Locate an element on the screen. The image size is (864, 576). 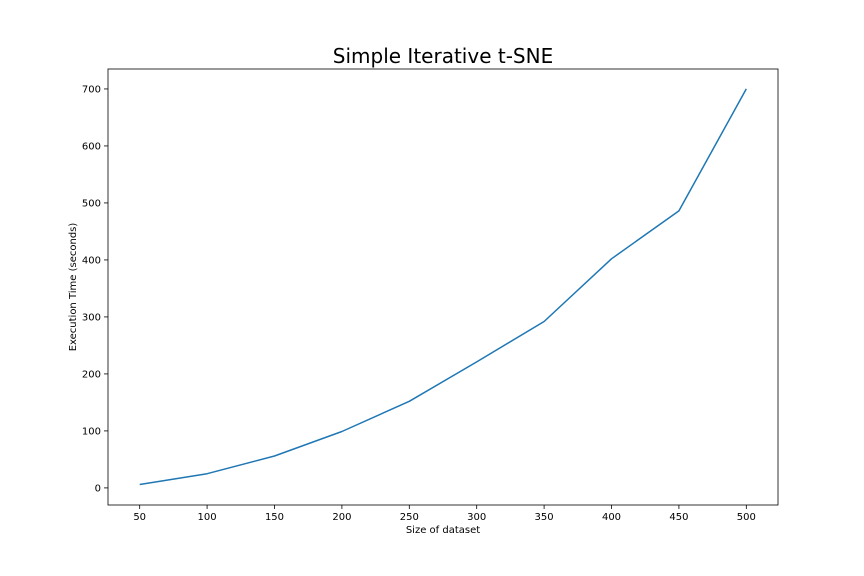
y-tick-label: 200 is located at coordinates (91, 374).